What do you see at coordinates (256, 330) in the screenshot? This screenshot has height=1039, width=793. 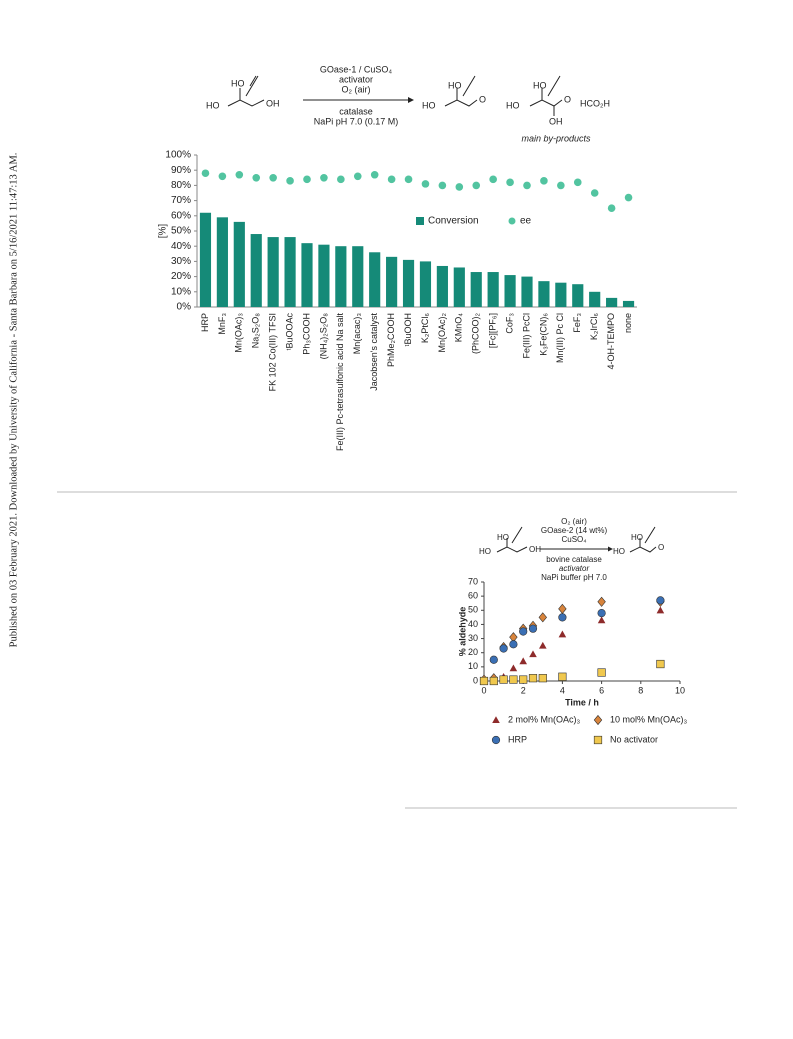 I see `x-tick-label: Na₂S₂O₈` at bounding box center [256, 330].